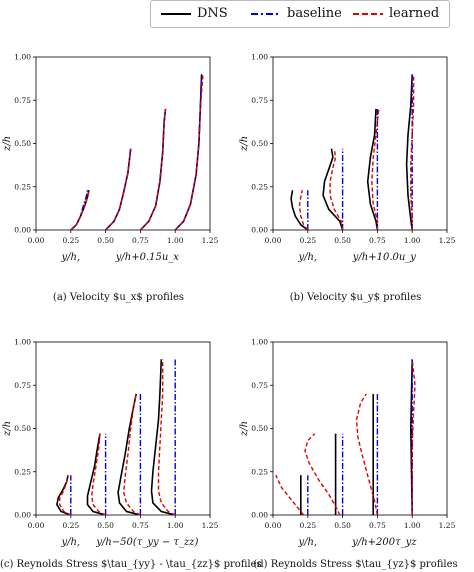 The image size is (474, 572). What do you see at coordinates (355, 297) in the screenshot?
I see `caption-b: (b) Velocity $u_y$ profiles` at bounding box center [355, 297].